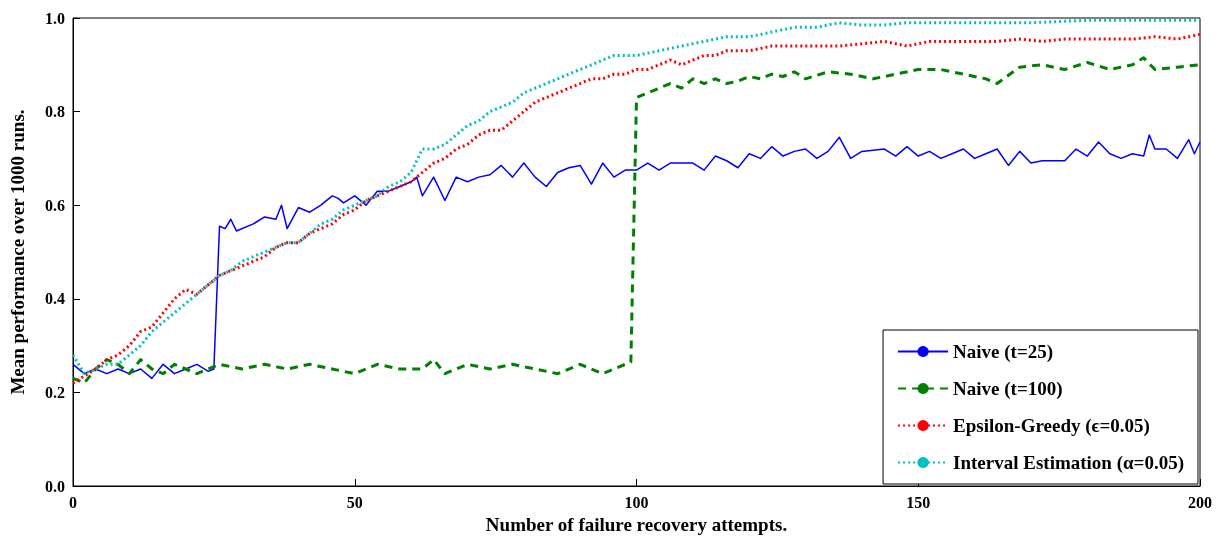 This screenshot has width=1226, height=542. What do you see at coordinates (55, 299) in the screenshot?
I see `y-tick-label: 0.4` at bounding box center [55, 299].